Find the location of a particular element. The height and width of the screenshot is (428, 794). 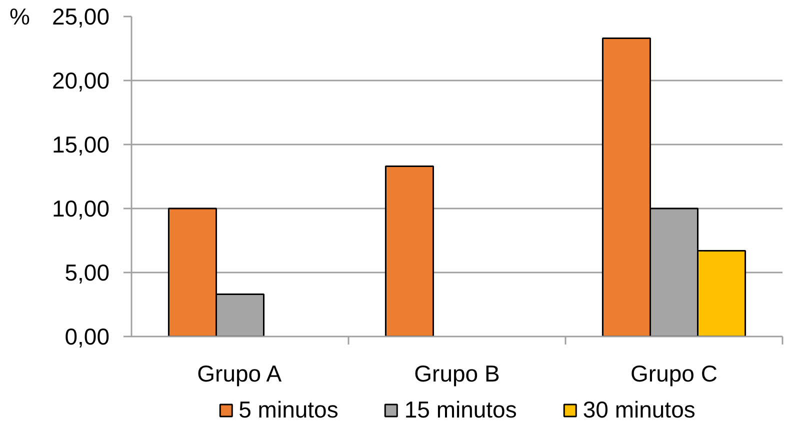

legend-label: 30 minutos is located at coordinates (639, 410).